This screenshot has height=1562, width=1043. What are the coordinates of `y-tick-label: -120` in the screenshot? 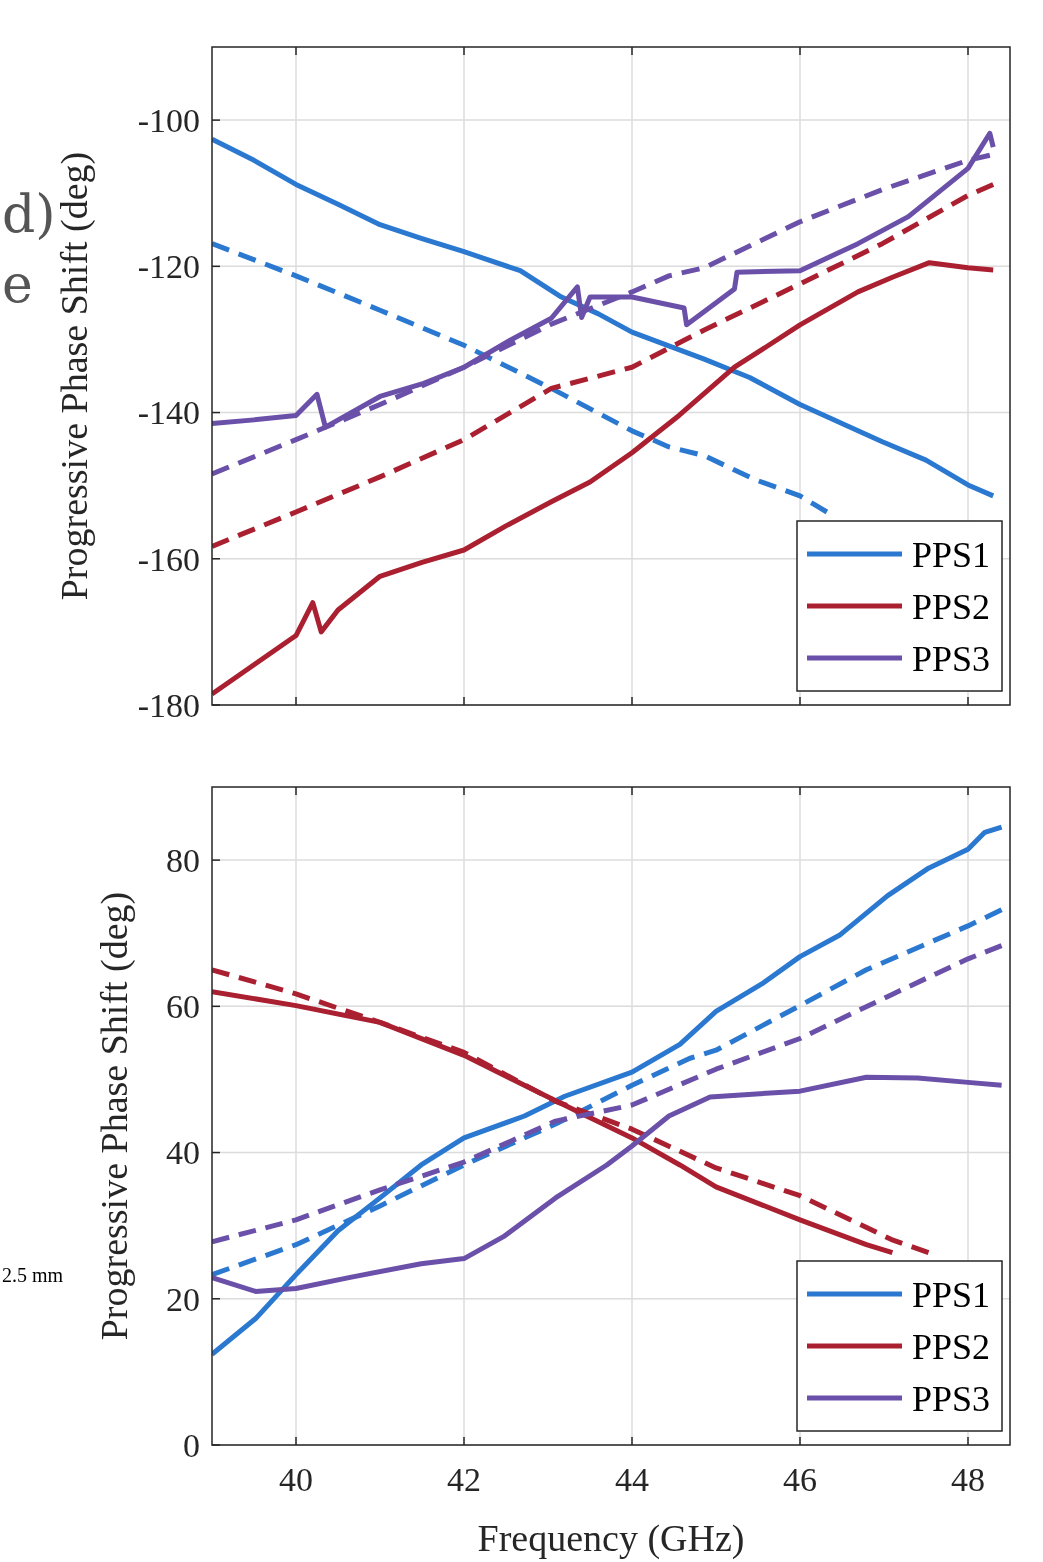 It's located at (168, 267).